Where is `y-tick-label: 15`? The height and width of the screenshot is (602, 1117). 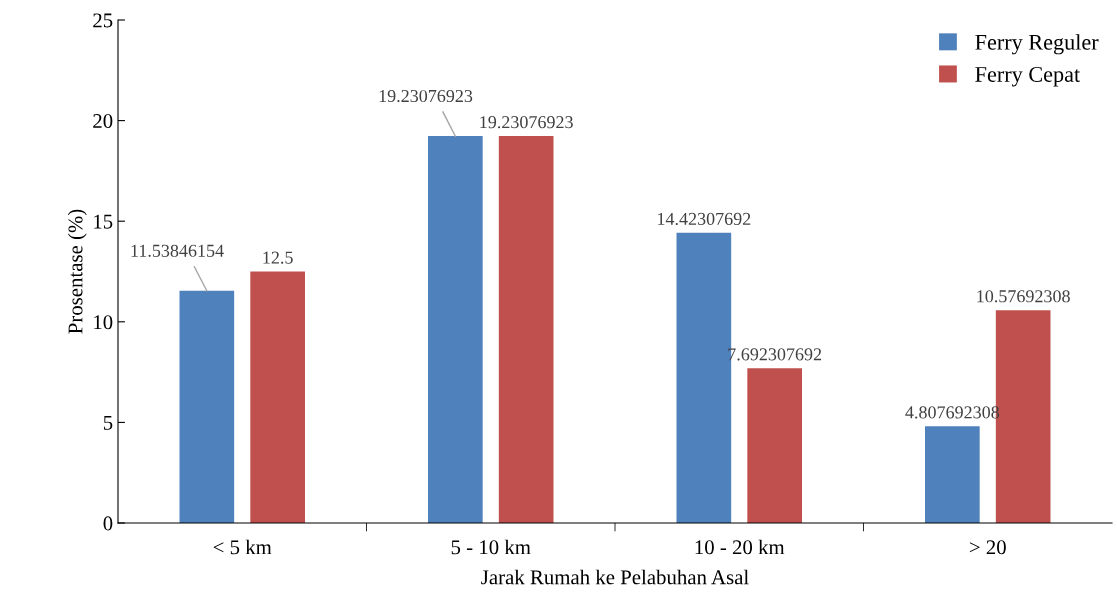
y-tick-label: 15 is located at coordinates (103, 221).